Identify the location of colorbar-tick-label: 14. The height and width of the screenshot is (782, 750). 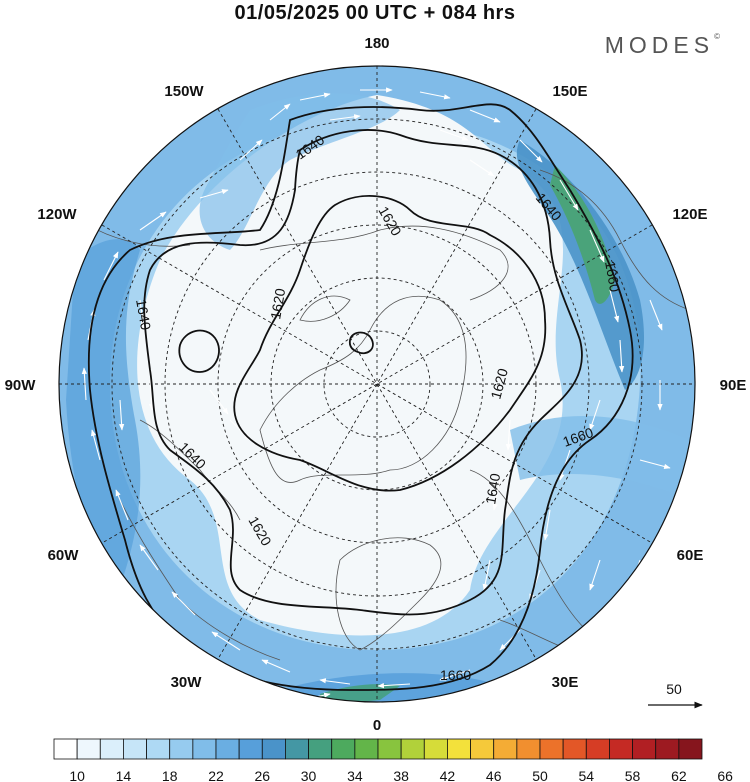
(124, 775).